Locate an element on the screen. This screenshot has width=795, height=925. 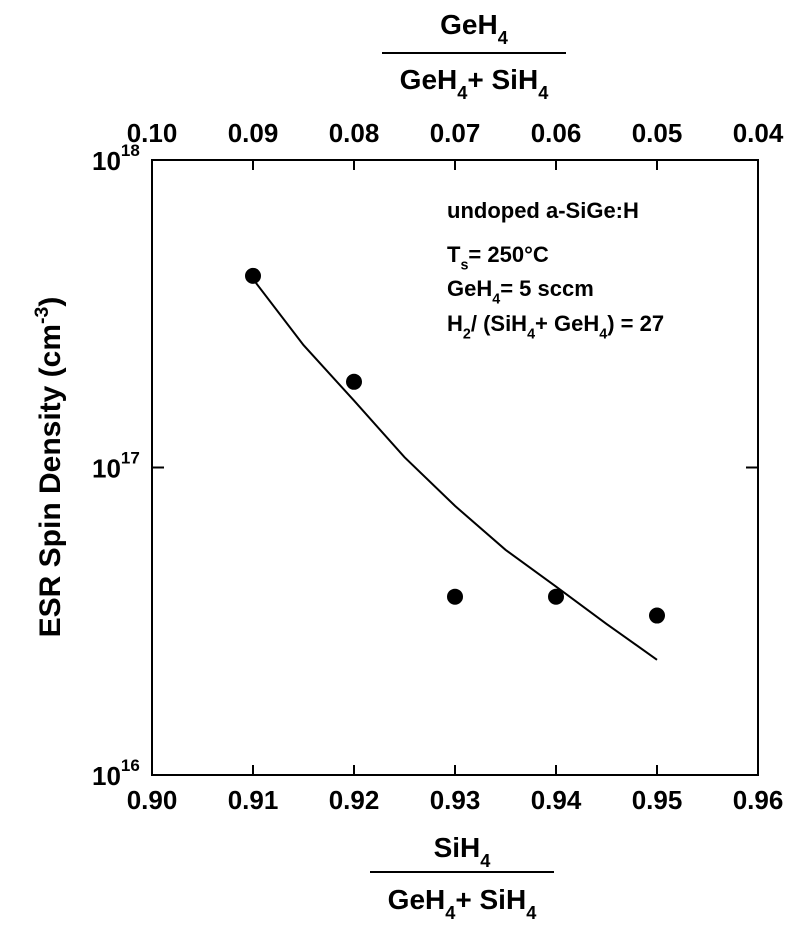
text-part: H is located at coordinates (455, 323).